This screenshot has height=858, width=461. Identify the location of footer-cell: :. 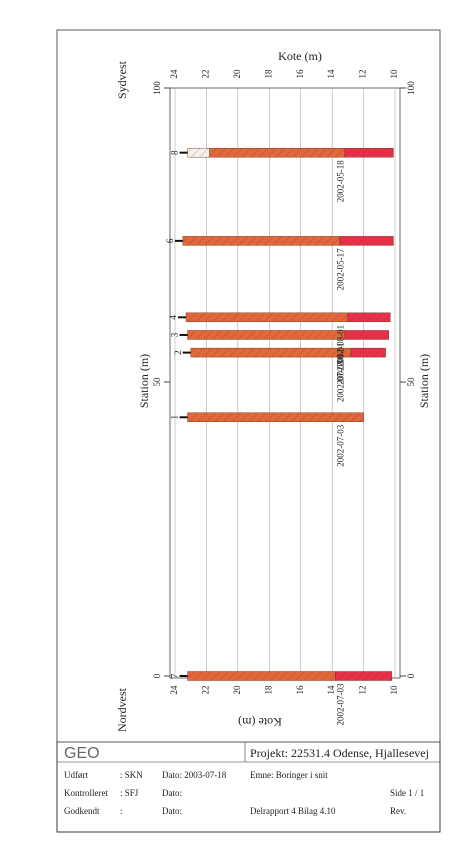
(121, 811).